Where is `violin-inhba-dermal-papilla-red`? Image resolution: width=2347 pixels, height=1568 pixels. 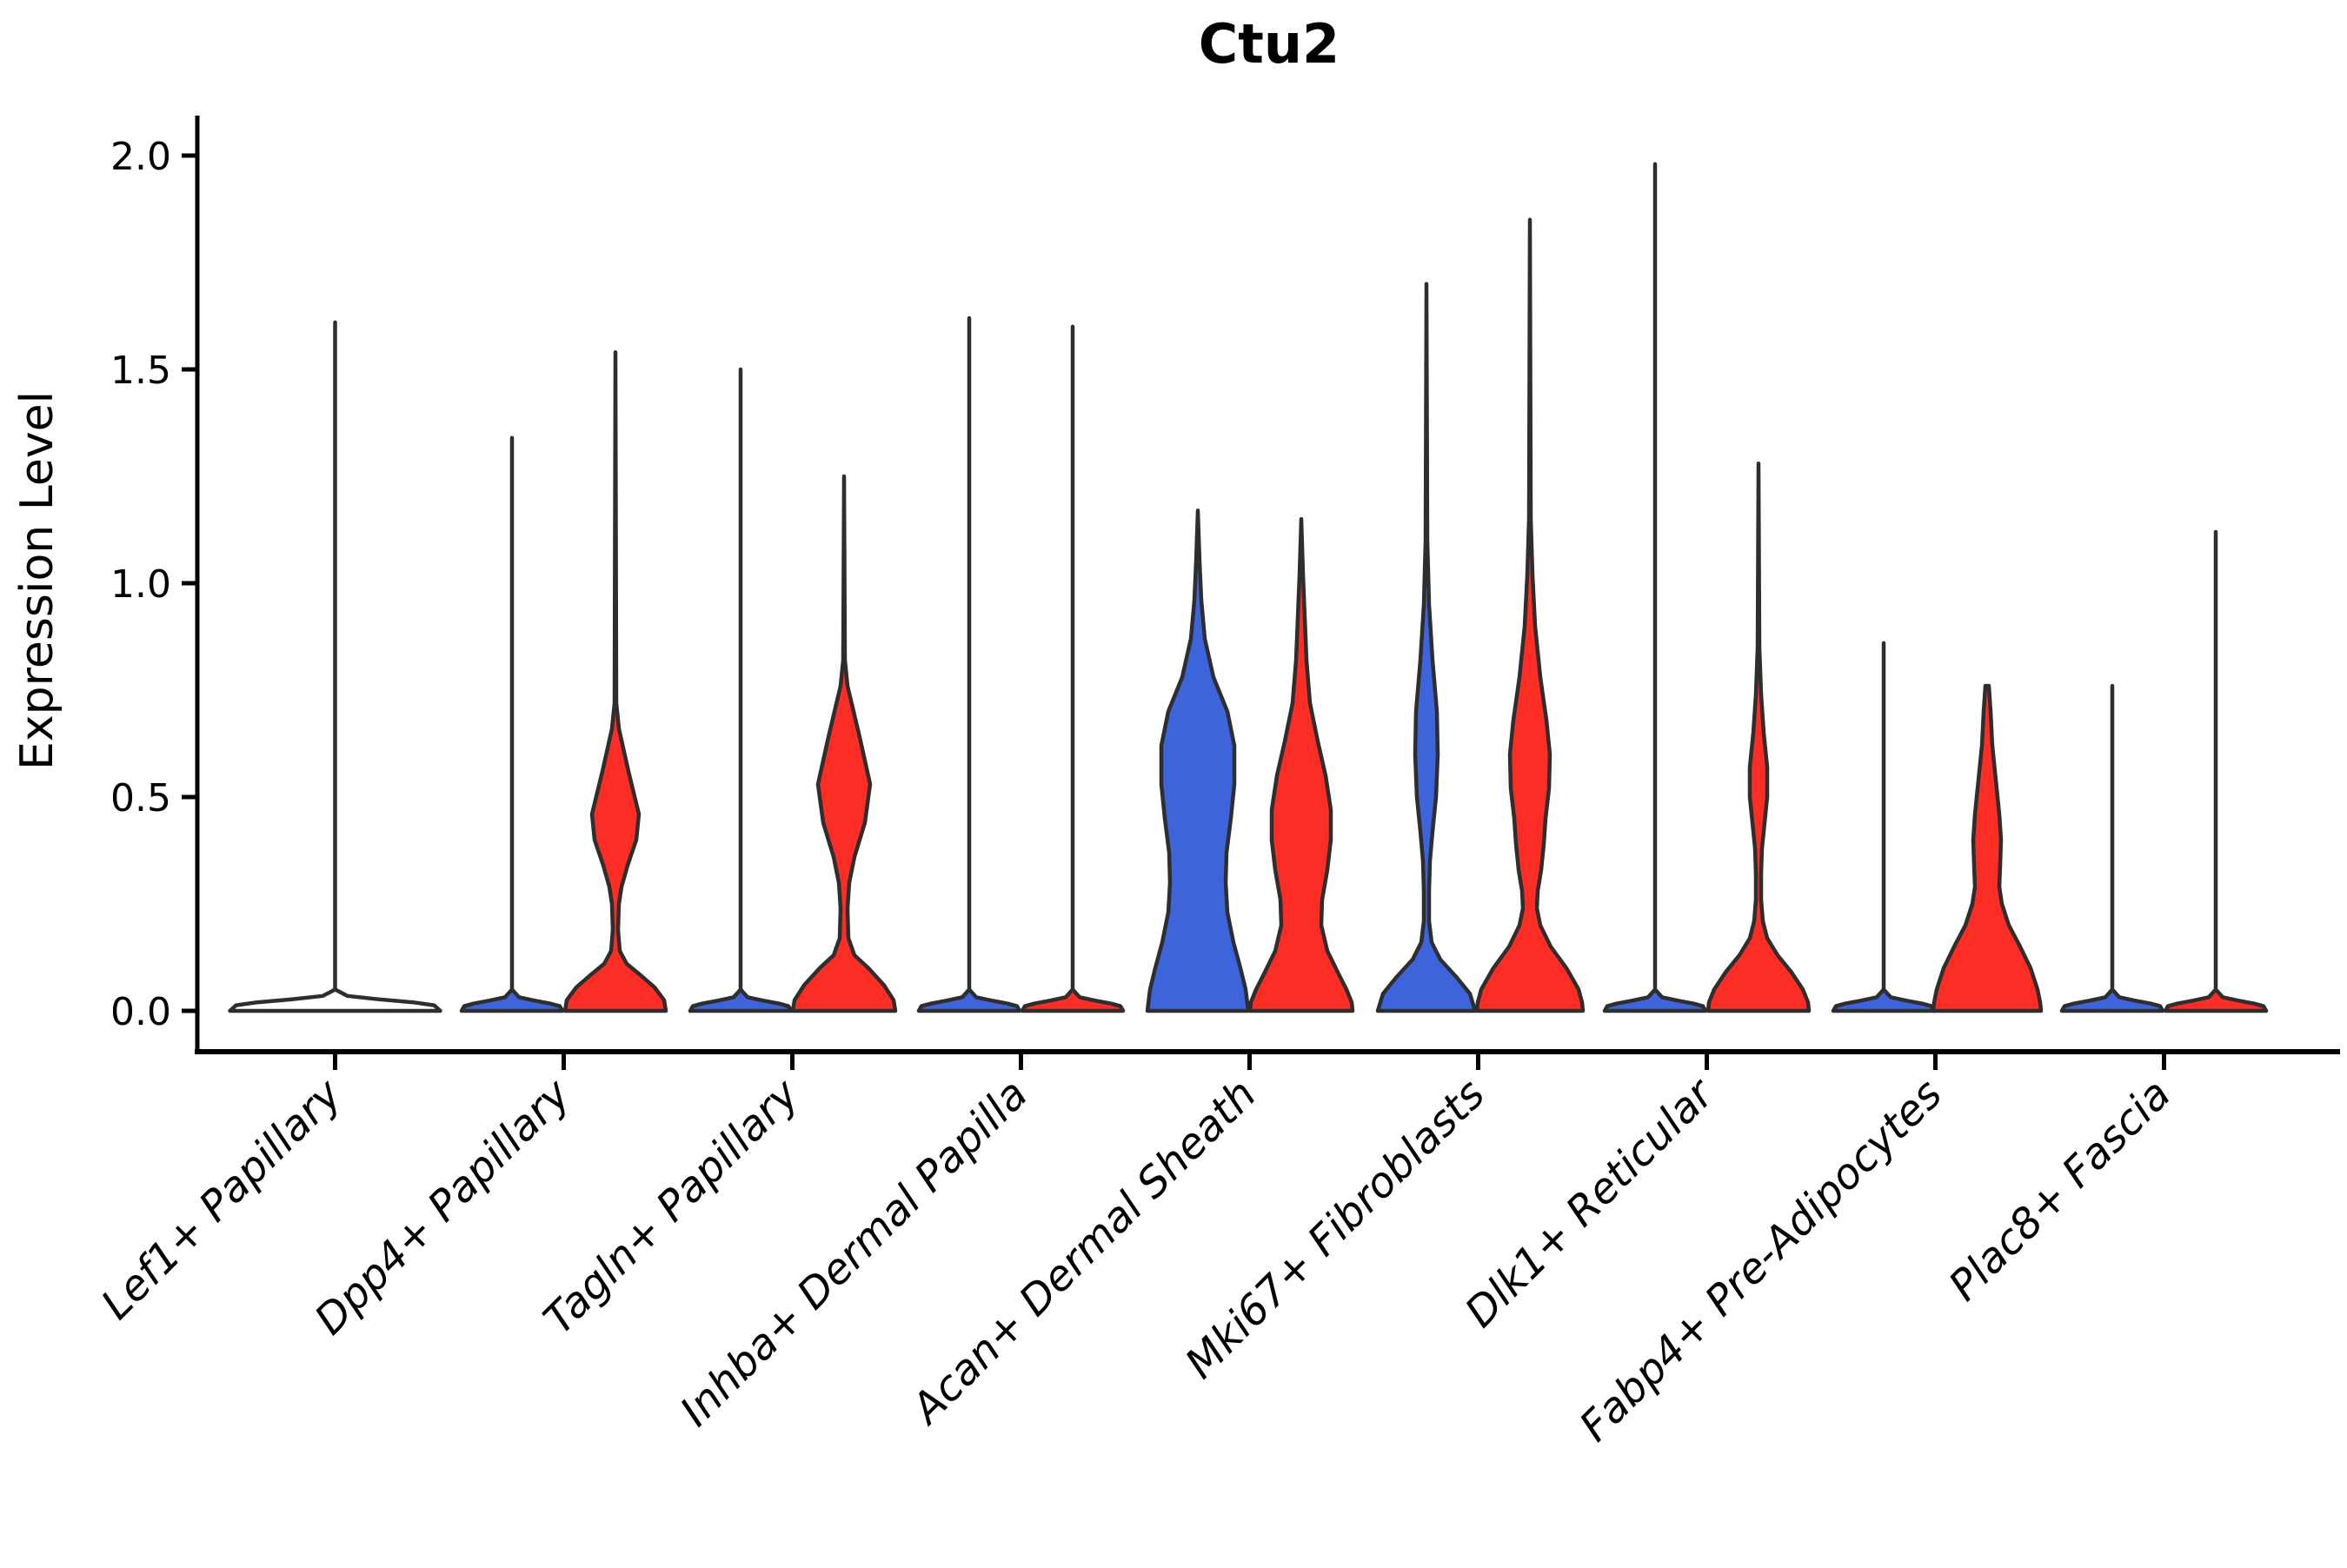 violin-inhba-dermal-papilla-red is located at coordinates (1073, 668).